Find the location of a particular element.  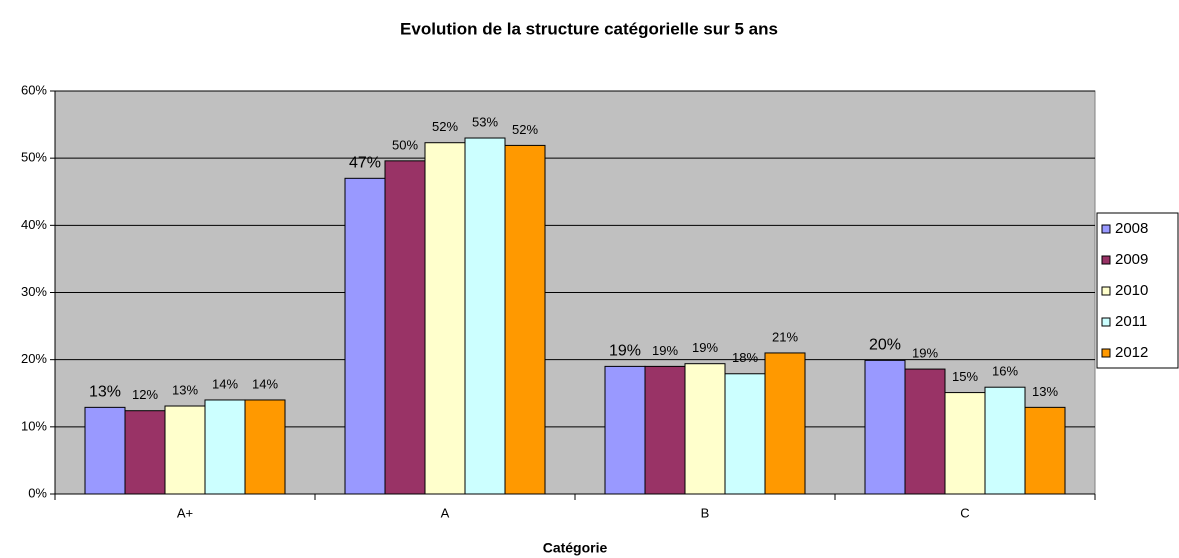

legend-label: 2009 is located at coordinates (1131, 259).